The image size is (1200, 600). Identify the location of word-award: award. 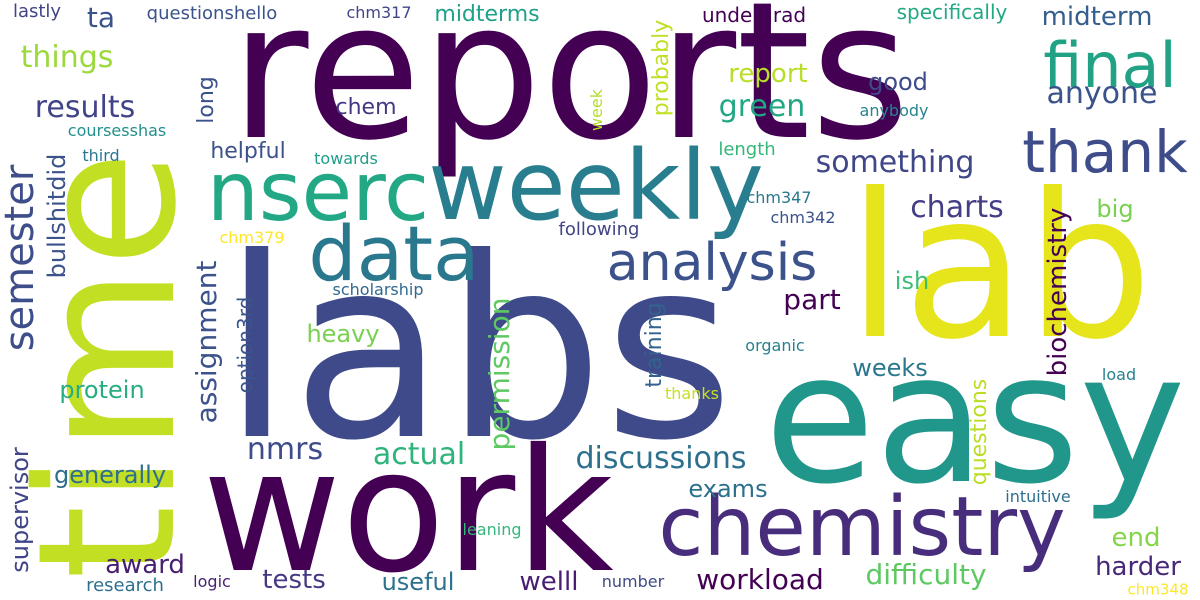
(145, 565).